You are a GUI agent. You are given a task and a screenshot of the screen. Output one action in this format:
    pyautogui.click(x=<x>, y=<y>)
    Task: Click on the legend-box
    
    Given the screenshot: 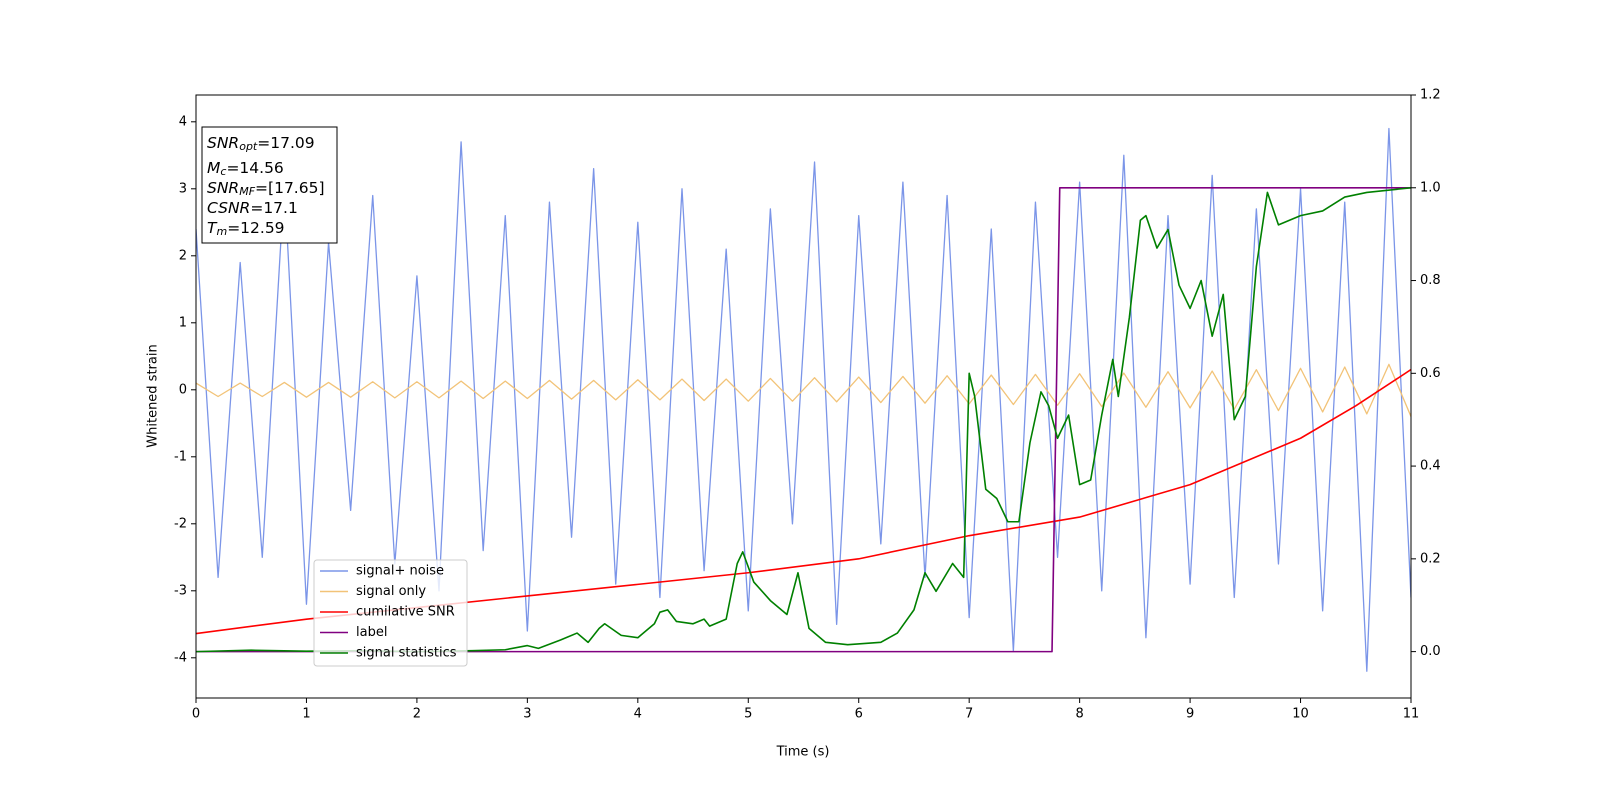 What is the action you would take?
    pyautogui.click(x=390, y=613)
    